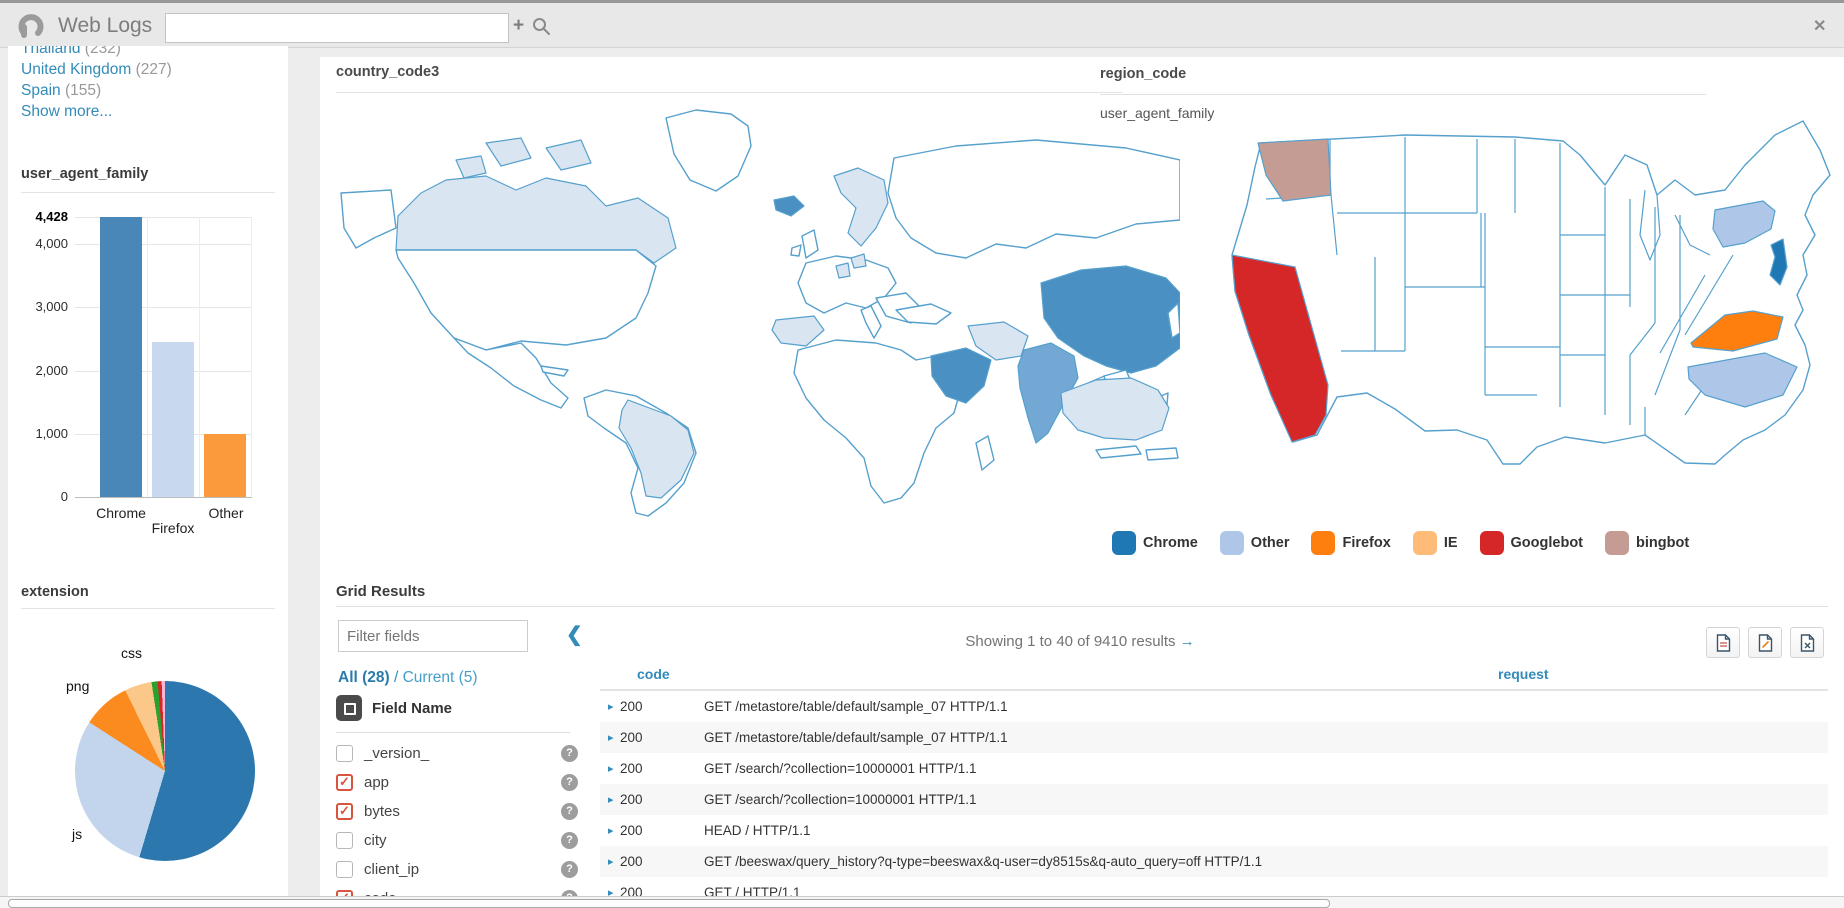 This screenshot has height=908, width=1844. Describe the element at coordinates (1778, 262) in the screenshot. I see `state-new-jersey` at that location.